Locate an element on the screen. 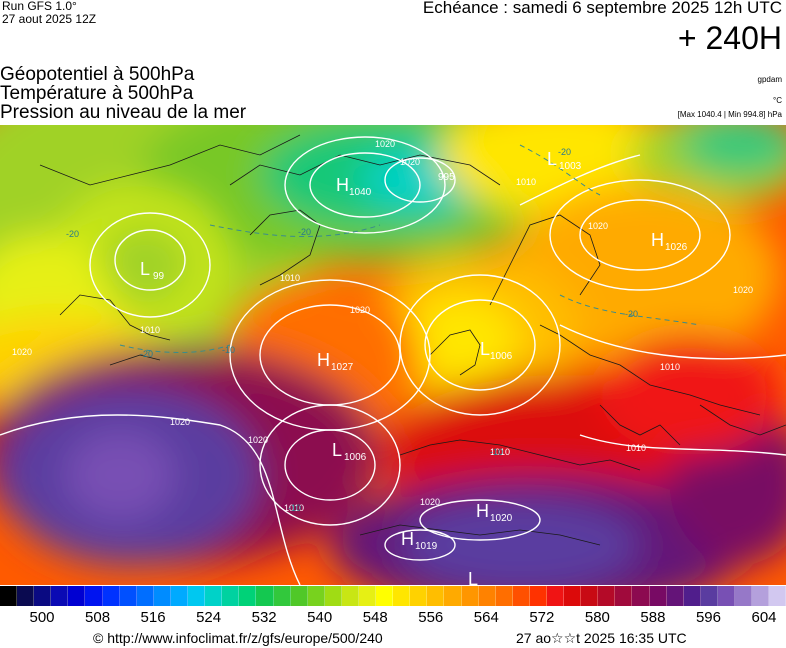 This screenshot has width=786, height=648. footer-timestamp: 27 ao☆☆t 2025 16:35 UTC is located at coordinates (601, 638).